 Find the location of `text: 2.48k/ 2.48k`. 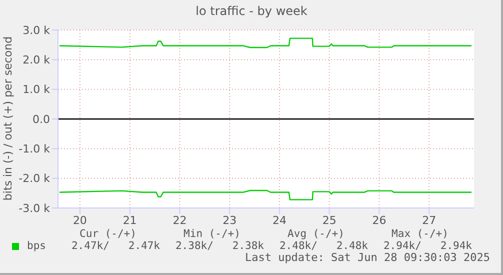

text: 2.48k/ 2.48k is located at coordinates (323, 246).